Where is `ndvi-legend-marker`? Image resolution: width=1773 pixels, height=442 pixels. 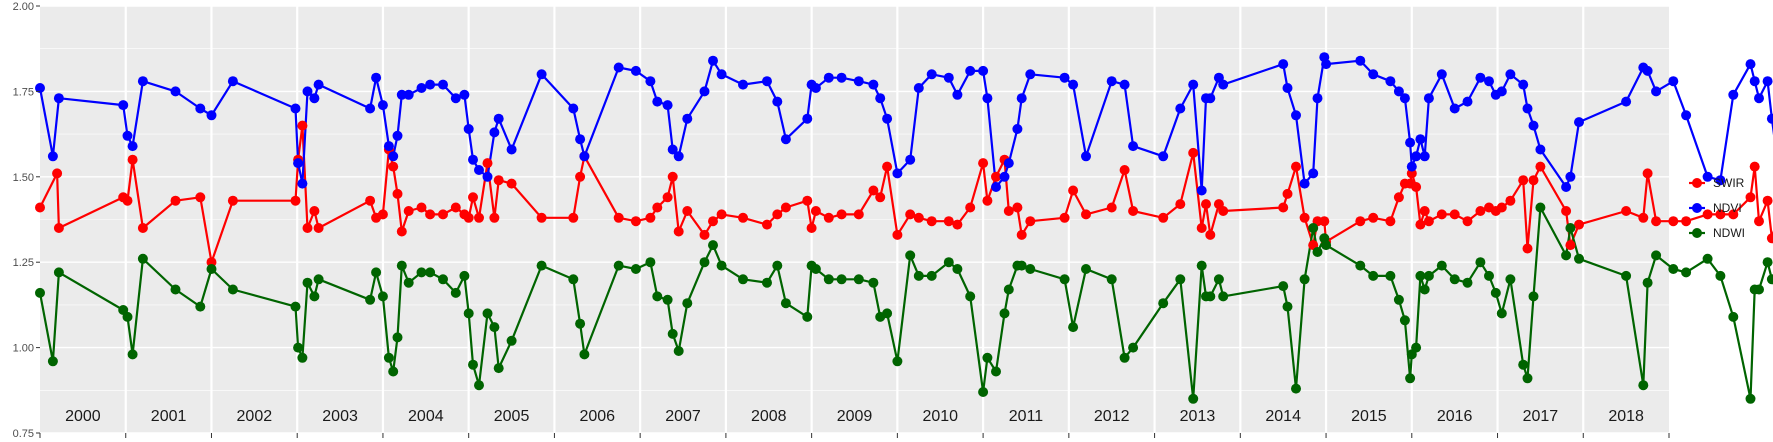
ndvi-legend-marker is located at coordinates (1697, 208).